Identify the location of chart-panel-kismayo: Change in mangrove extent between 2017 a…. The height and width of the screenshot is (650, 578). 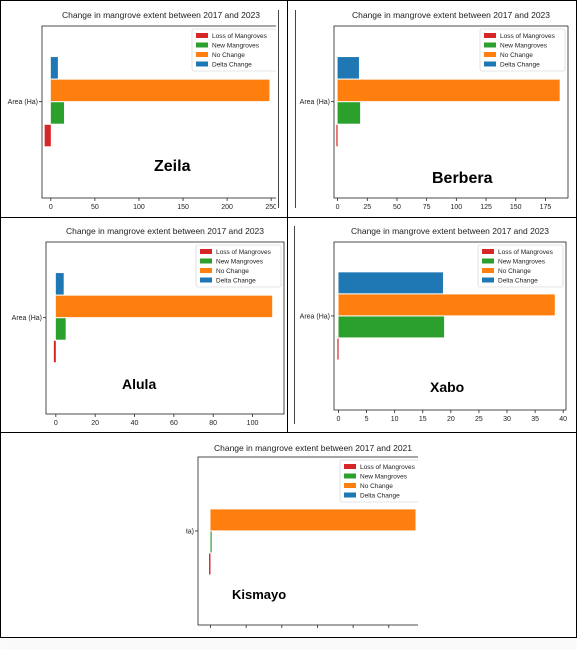
(302, 535).